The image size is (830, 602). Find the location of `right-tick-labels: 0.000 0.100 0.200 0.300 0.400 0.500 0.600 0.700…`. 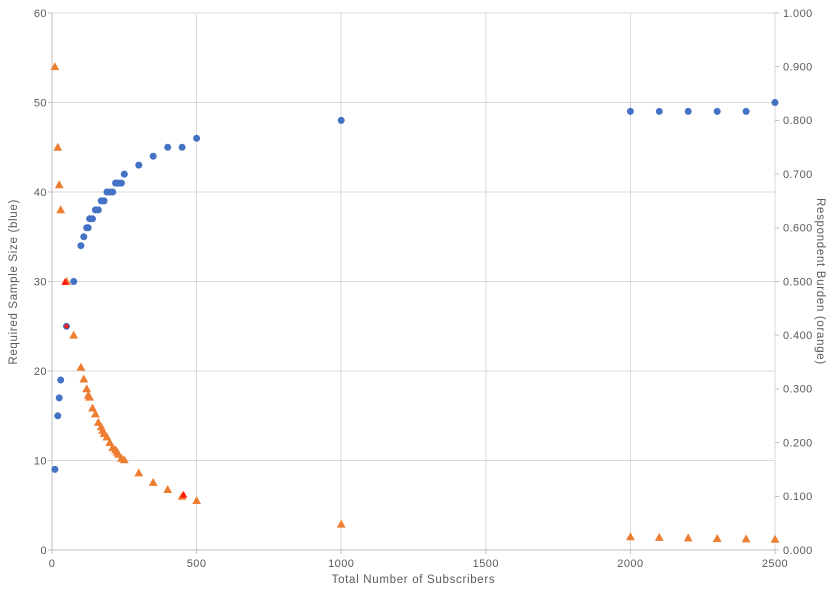

right-tick-labels: 0.000 0.100 0.200 0.300 0.400 0.500 0.600 0.700… is located at coordinates (798, 282).